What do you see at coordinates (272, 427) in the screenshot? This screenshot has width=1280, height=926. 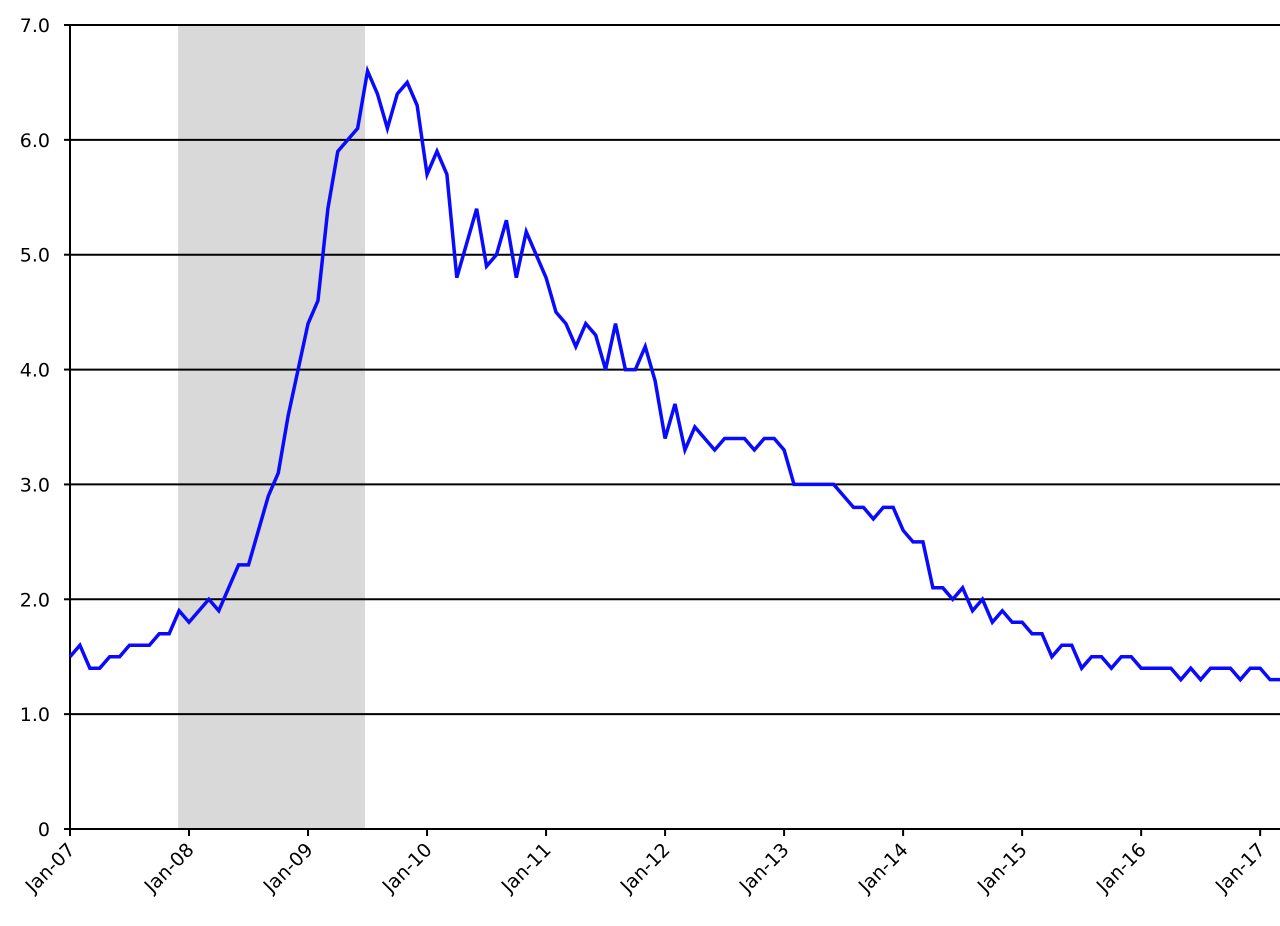 I see `recession-shade` at bounding box center [272, 427].